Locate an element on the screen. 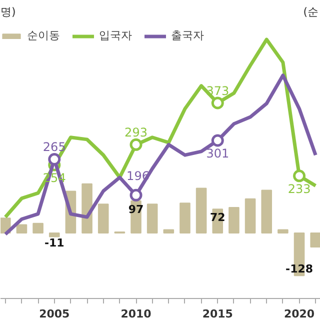 The width and height of the screenshot is (320, 320). data-label: 301 is located at coordinates (218, 153).